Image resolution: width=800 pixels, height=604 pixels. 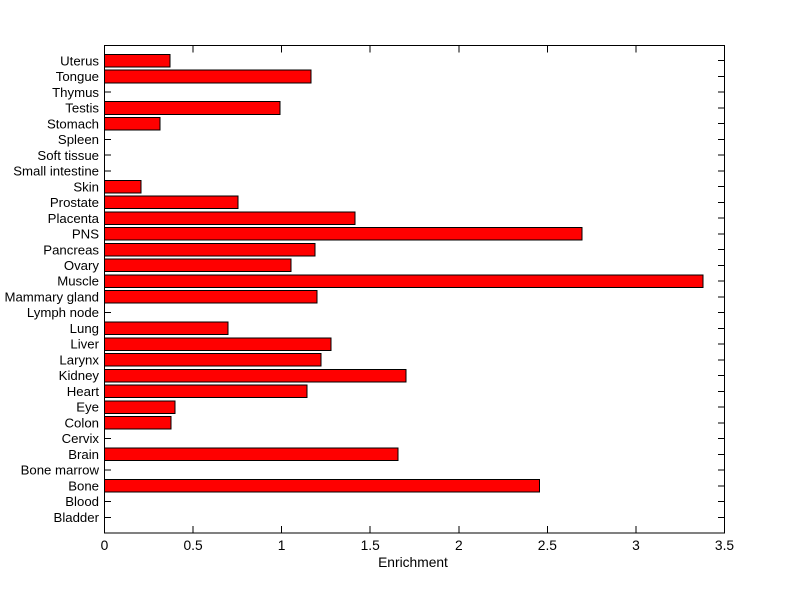 I want to click on svg-text: Testis, so click(x=82, y=108).